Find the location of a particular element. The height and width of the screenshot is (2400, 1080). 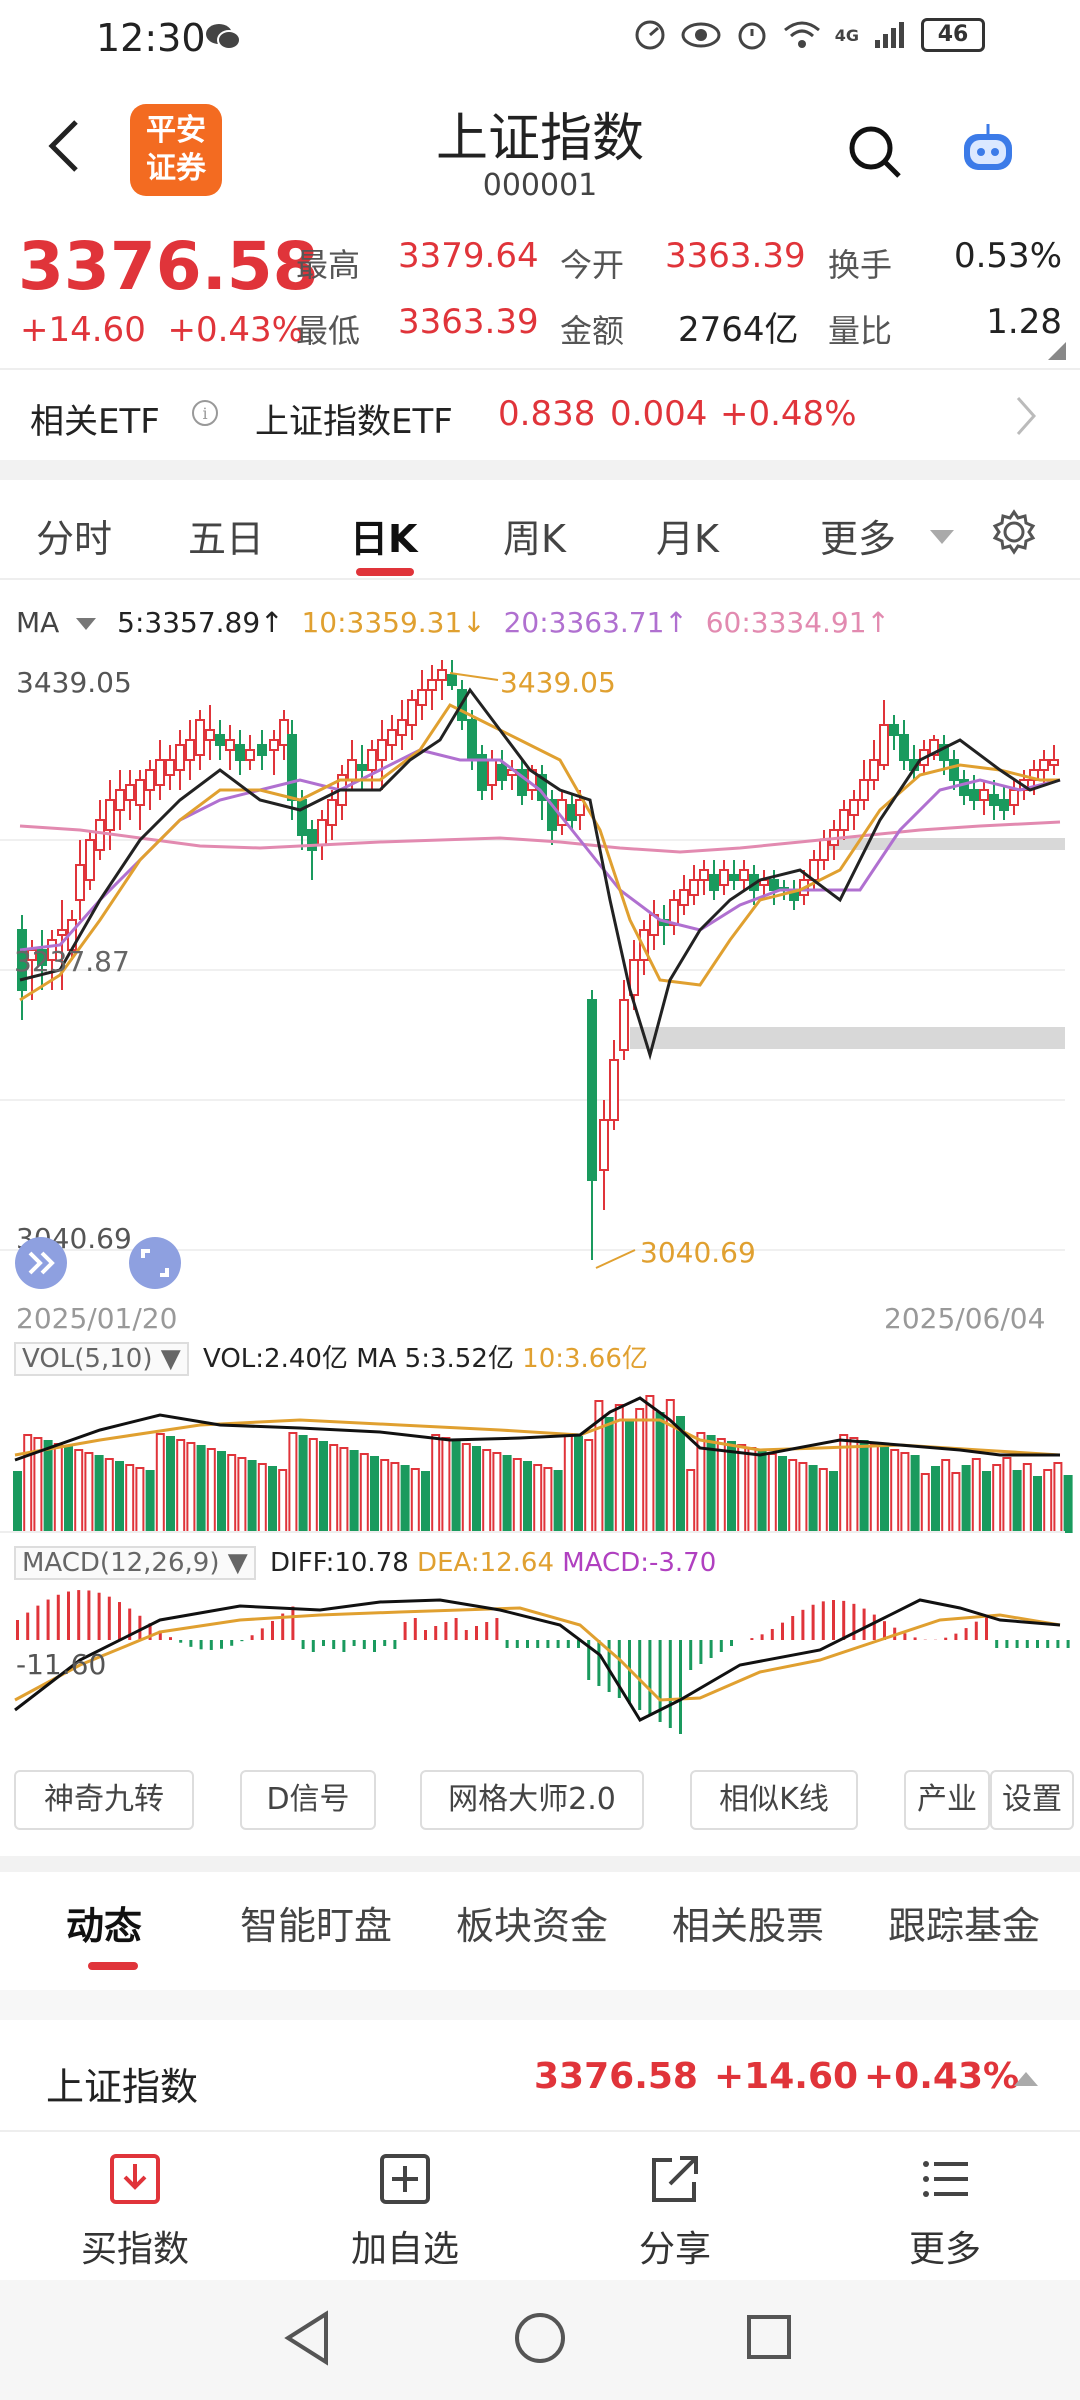

nav-recents-icon is located at coordinates (769, 2337).